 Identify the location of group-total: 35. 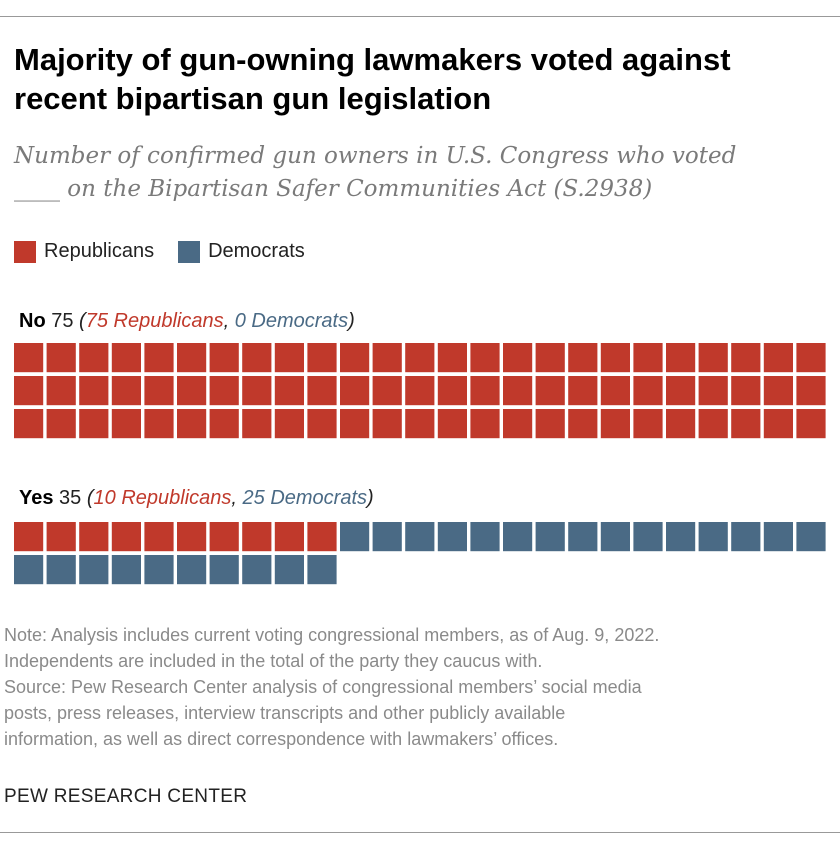
(70, 498).